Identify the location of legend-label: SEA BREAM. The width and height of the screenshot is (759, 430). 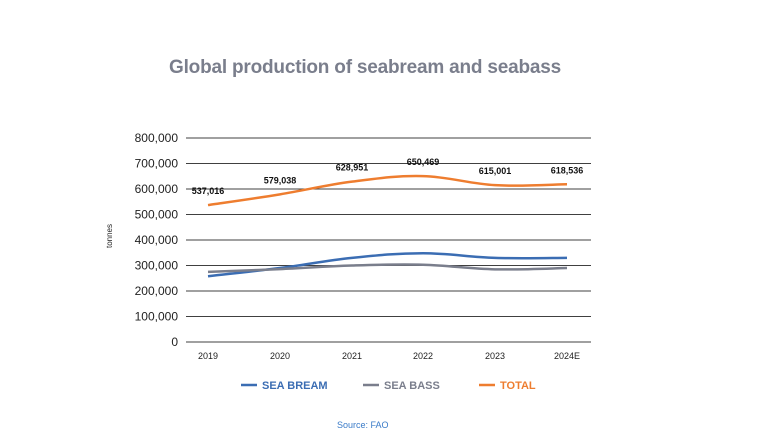
(295, 386).